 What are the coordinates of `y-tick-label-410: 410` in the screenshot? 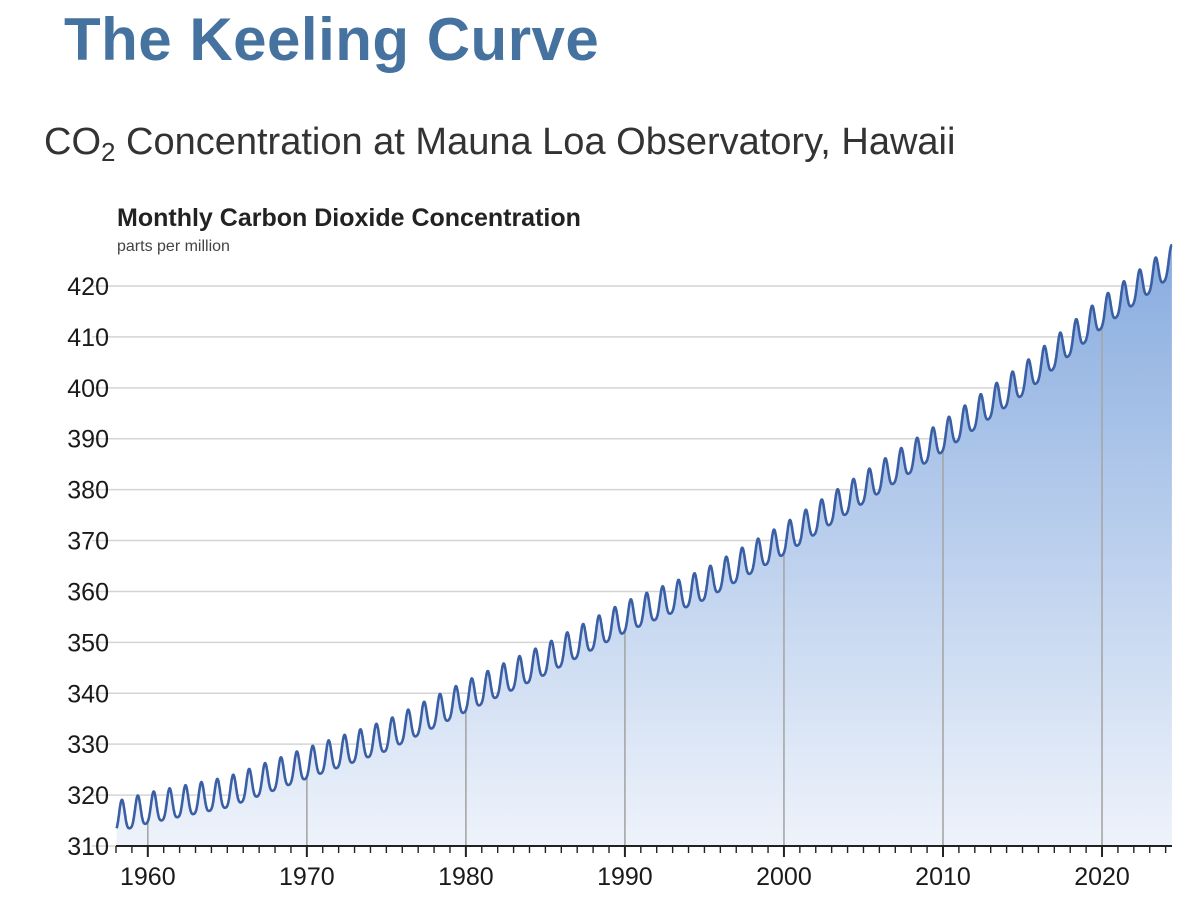 It's located at (88, 338).